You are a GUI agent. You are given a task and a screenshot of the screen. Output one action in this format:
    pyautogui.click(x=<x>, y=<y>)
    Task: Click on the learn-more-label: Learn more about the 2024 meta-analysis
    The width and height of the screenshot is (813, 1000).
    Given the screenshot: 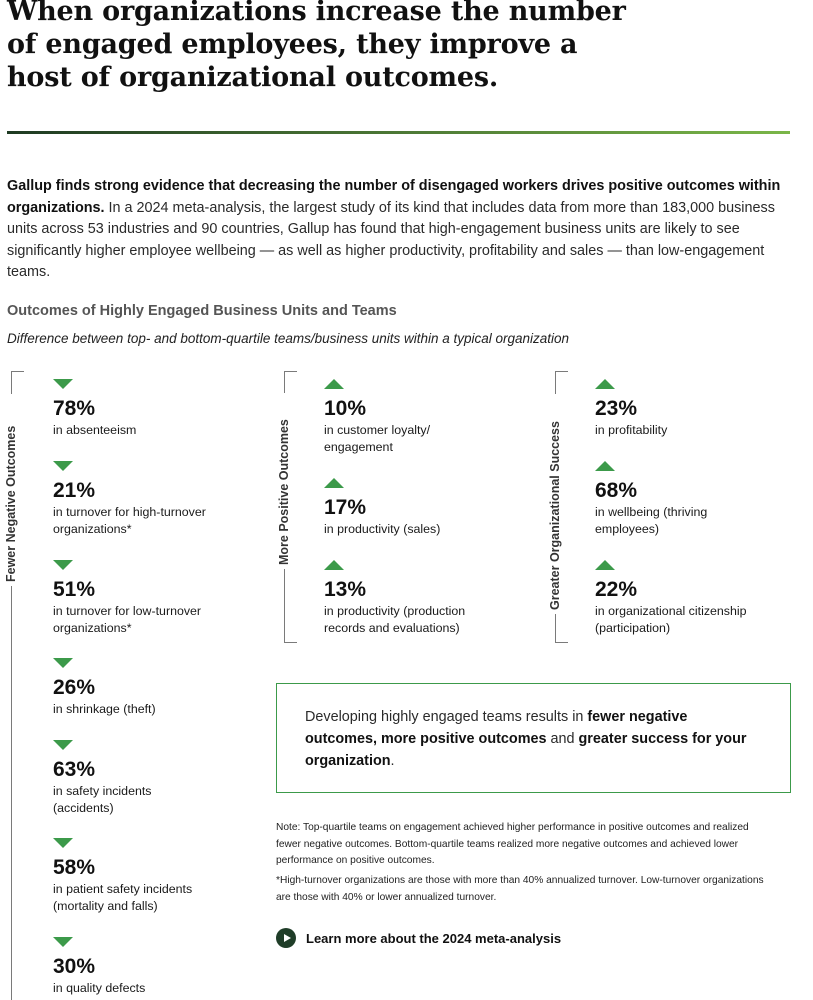 What is the action you would take?
    pyautogui.click(x=434, y=938)
    